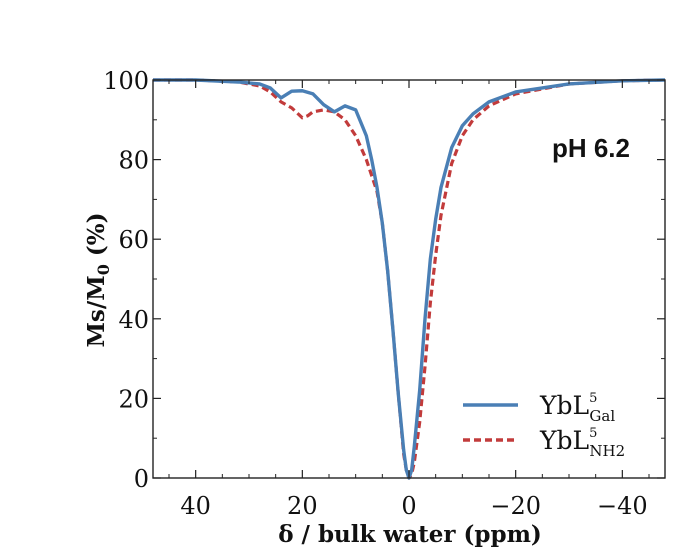 Image resolution: width=696 pixels, height=548 pixels. What do you see at coordinates (622, 506) in the screenshot?
I see `x-tick-label: −40` at bounding box center [622, 506].